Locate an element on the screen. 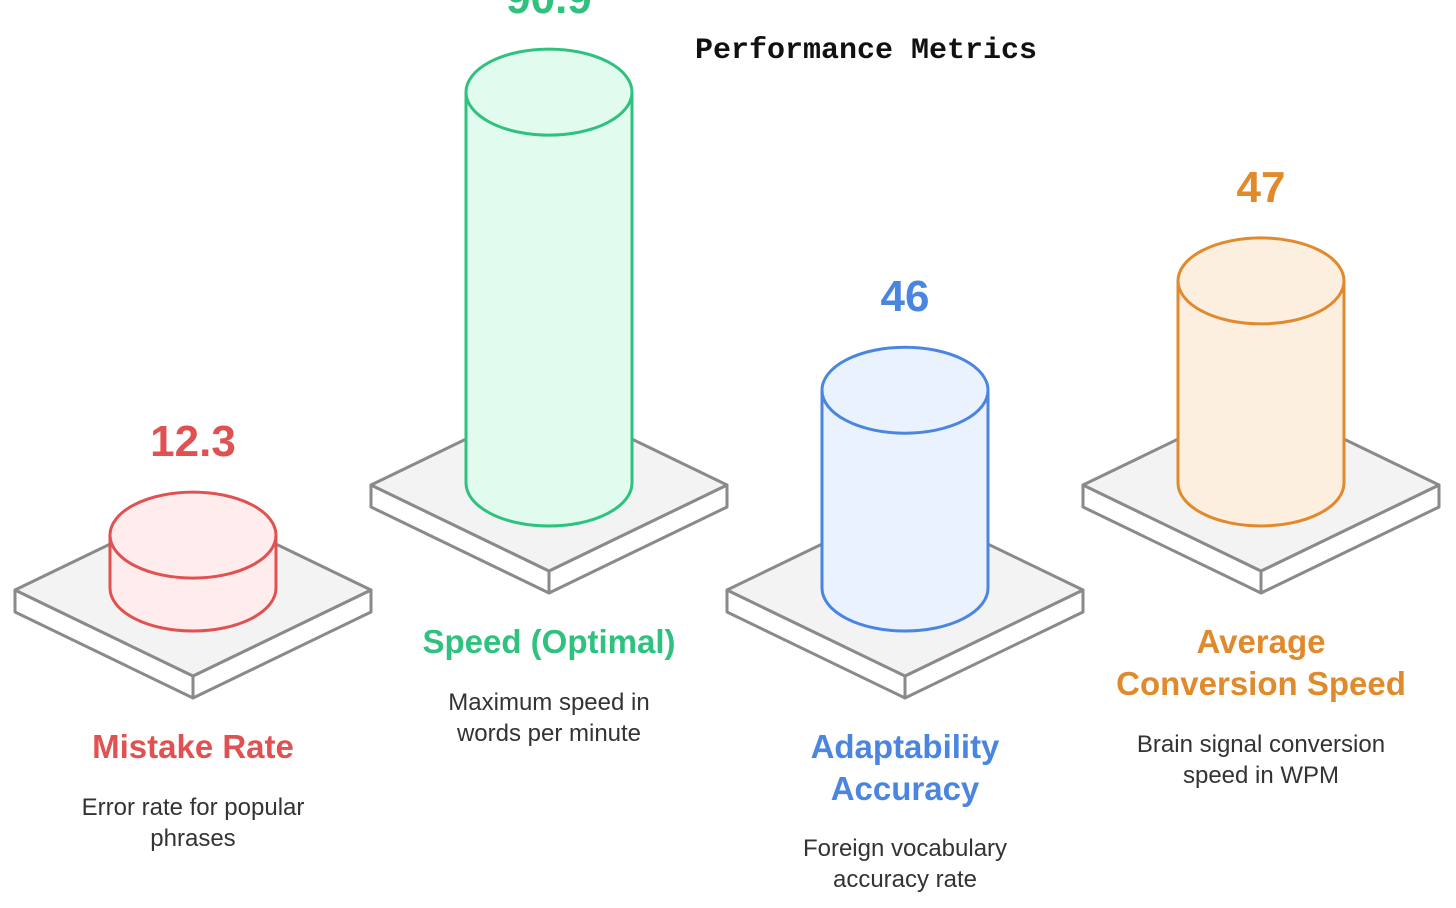  description-label: accuracy rate is located at coordinates (905, 879).